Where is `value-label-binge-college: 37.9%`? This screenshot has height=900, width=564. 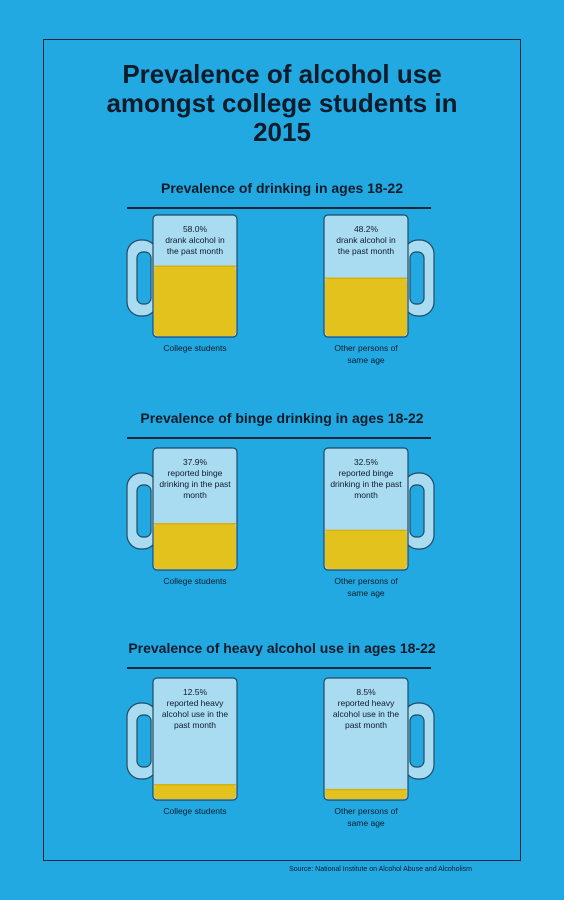 value-label-binge-college: 37.9% is located at coordinates (195, 462).